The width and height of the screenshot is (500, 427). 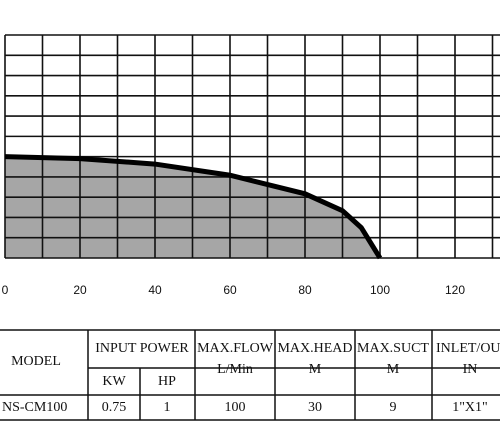 What do you see at coordinates (167, 407) in the screenshot?
I see `cell: 1` at bounding box center [167, 407].